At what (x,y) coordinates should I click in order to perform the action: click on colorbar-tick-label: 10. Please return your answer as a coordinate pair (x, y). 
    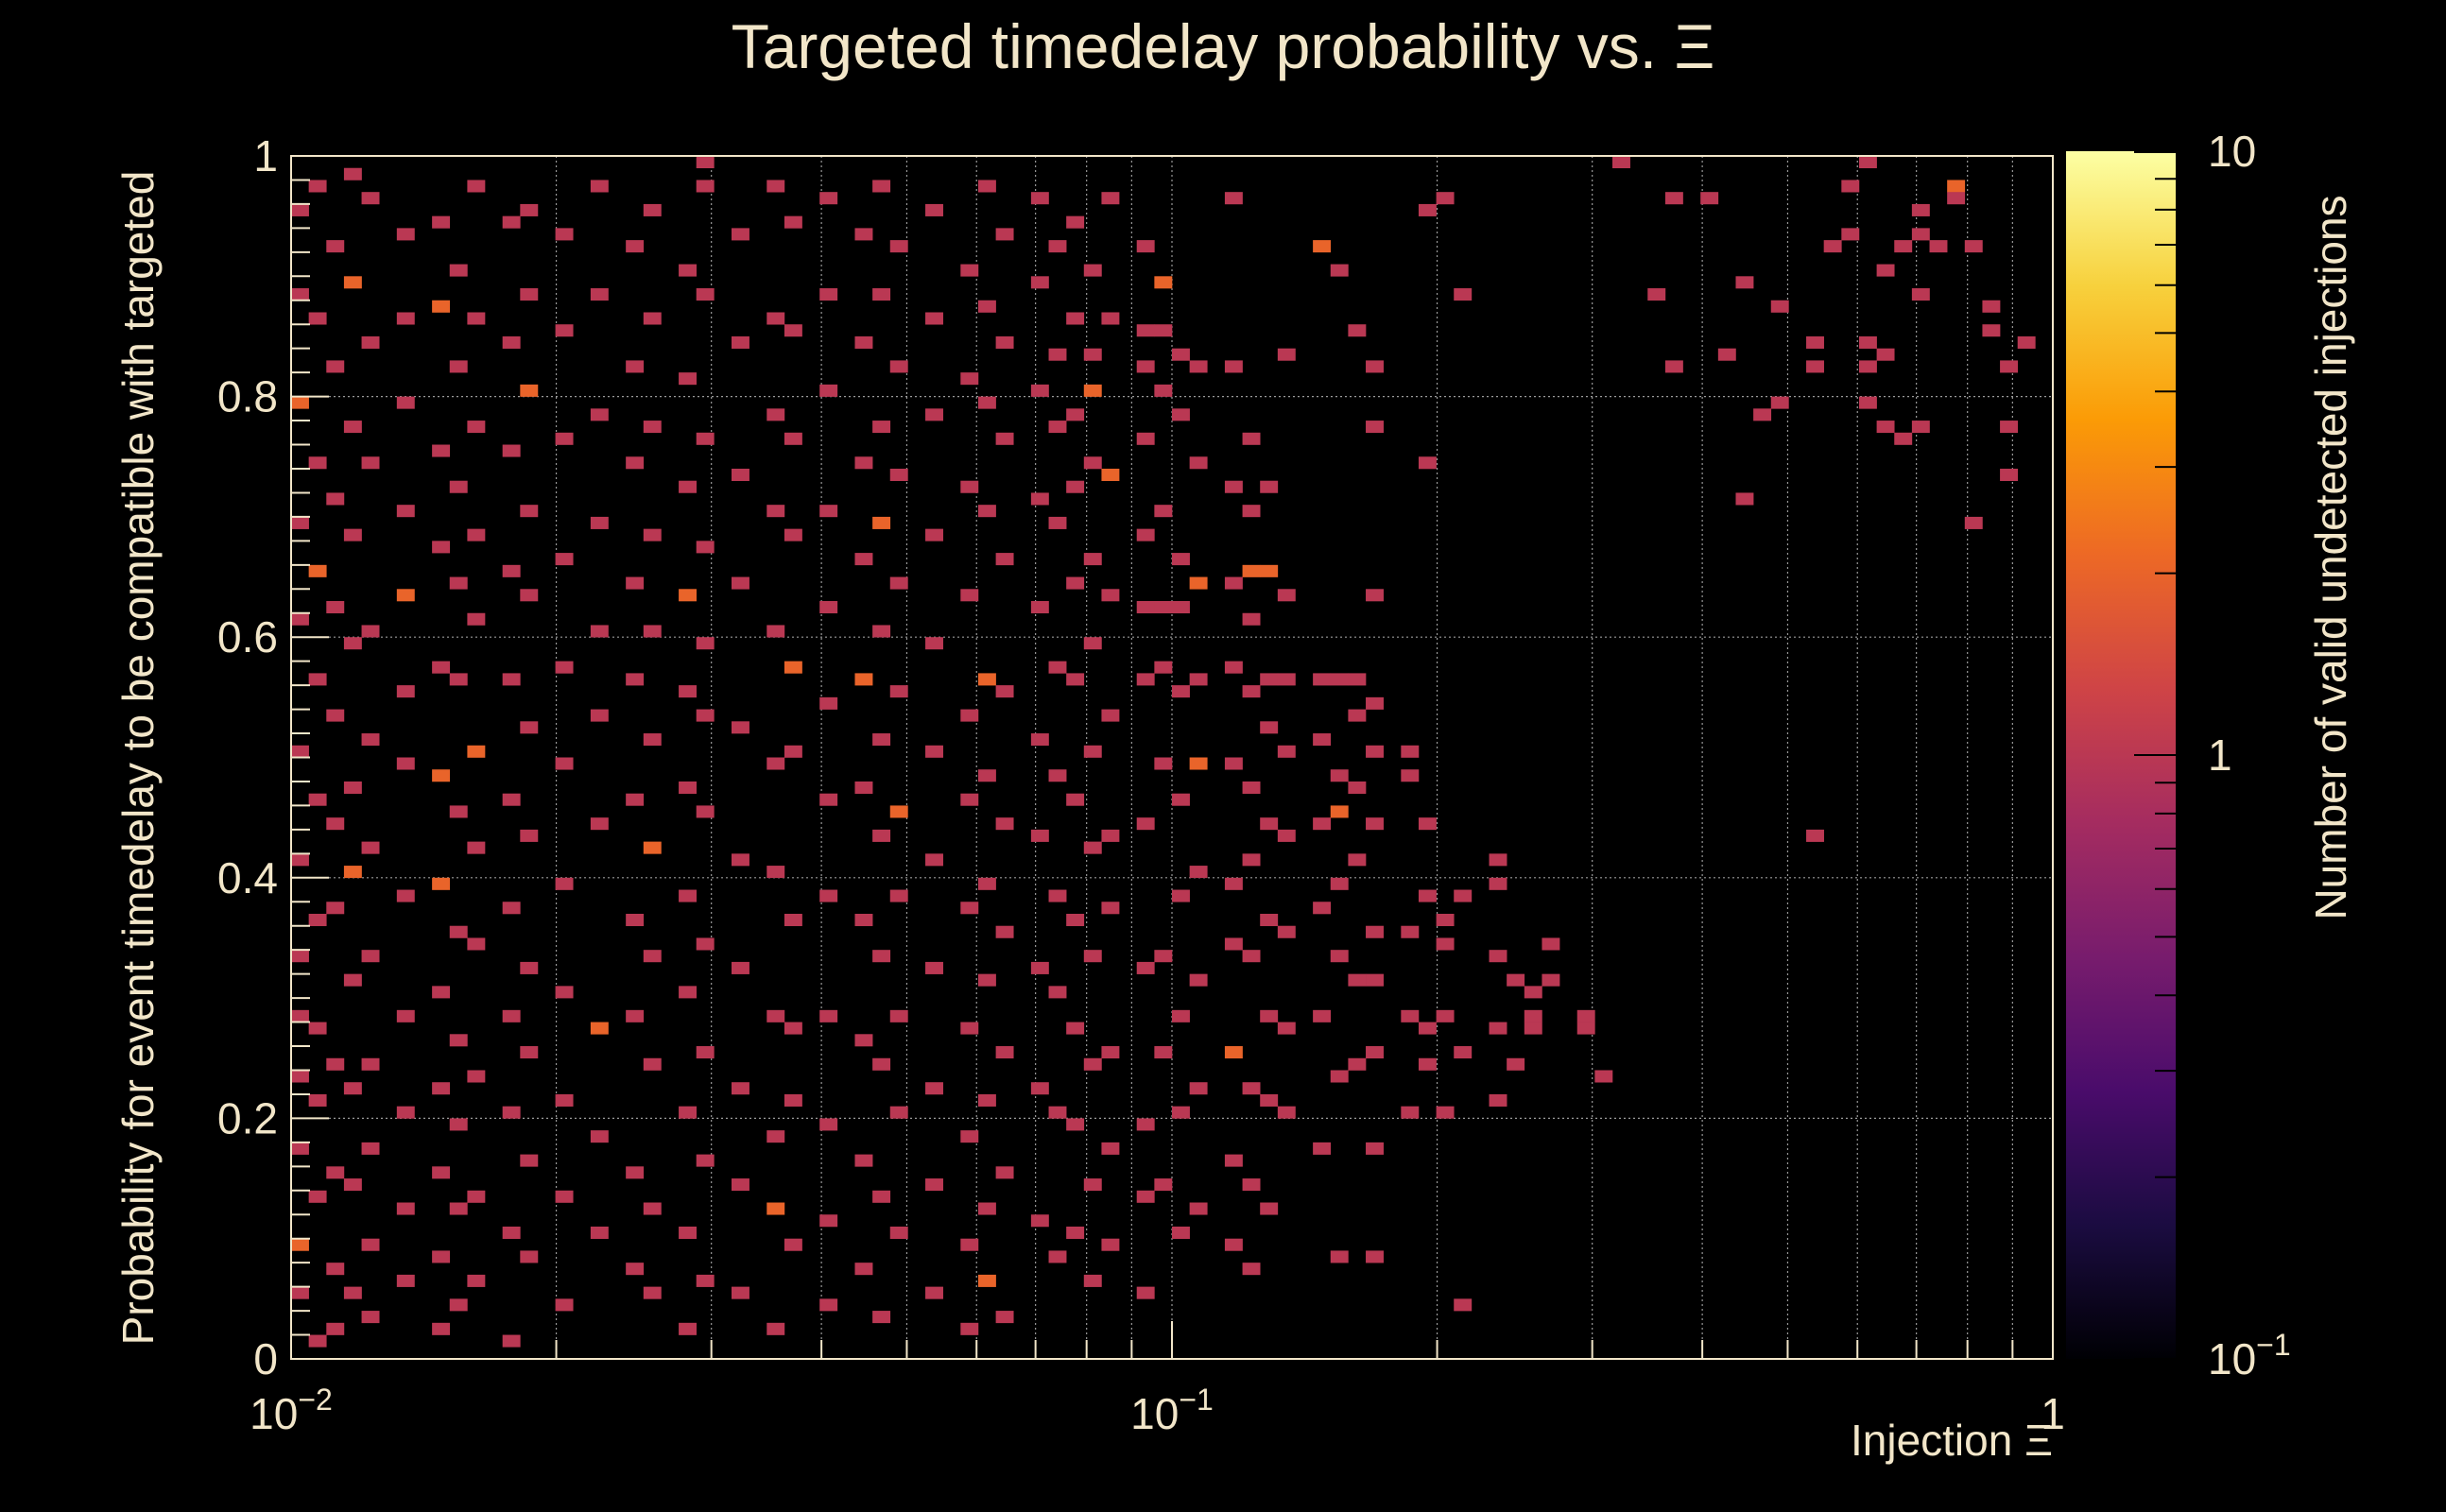
    Looking at the image, I should click on (2232, 151).